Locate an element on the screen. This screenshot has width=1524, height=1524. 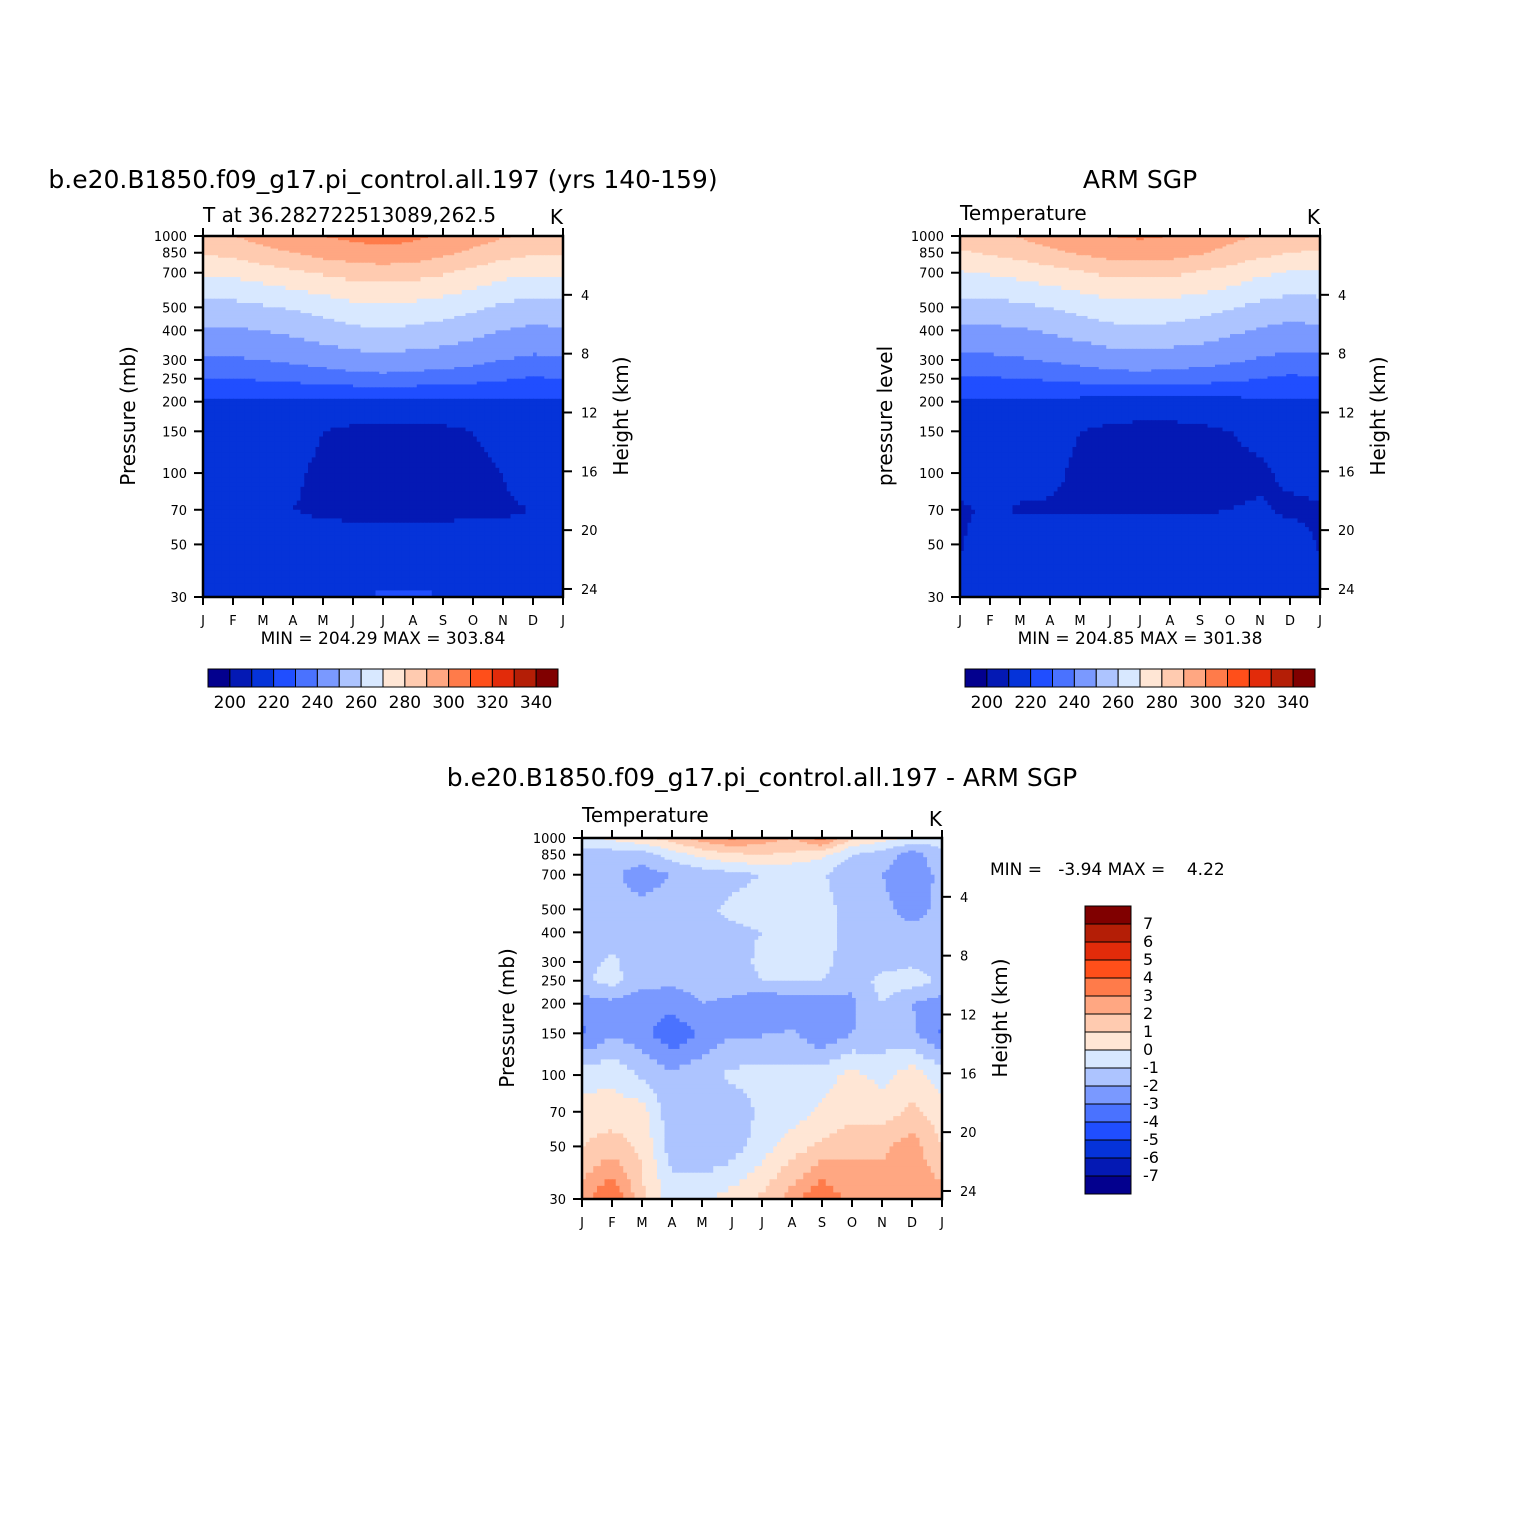
y-tick-label: 100 is located at coordinates (174, 474).